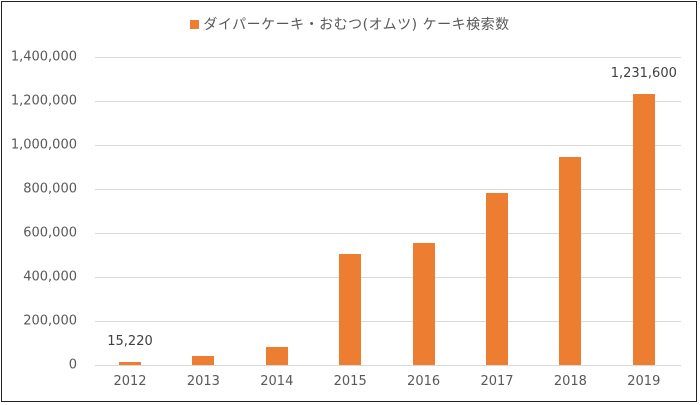 Image resolution: width=700 pixels, height=405 pixels. What do you see at coordinates (50, 233) in the screenshot?
I see `y-axis-tick-label: 600,000` at bounding box center [50, 233].